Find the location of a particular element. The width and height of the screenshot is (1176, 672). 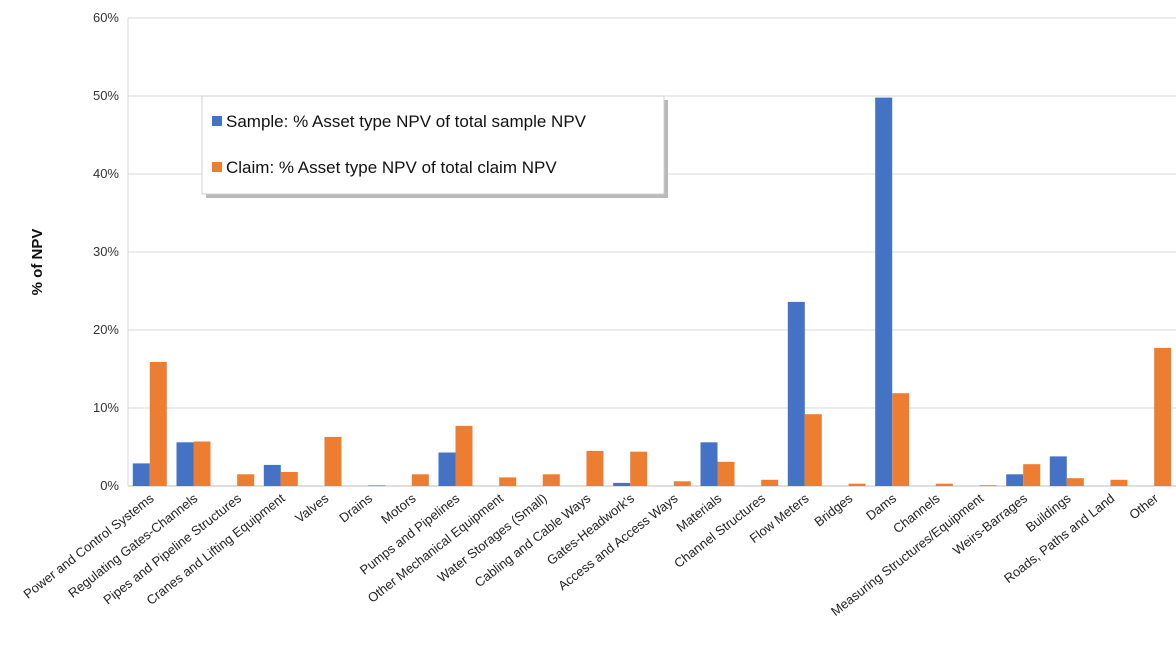

legend-swatch-claim is located at coordinates (217, 167).